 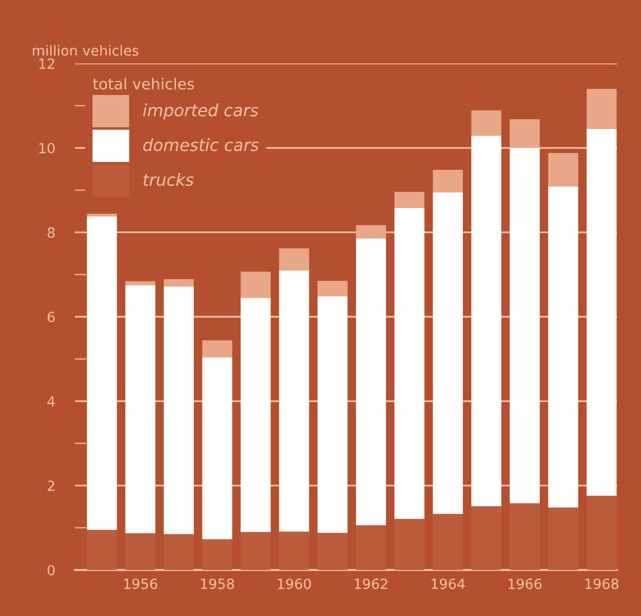 I want to click on legend-label: imported cars, so click(x=200, y=112).